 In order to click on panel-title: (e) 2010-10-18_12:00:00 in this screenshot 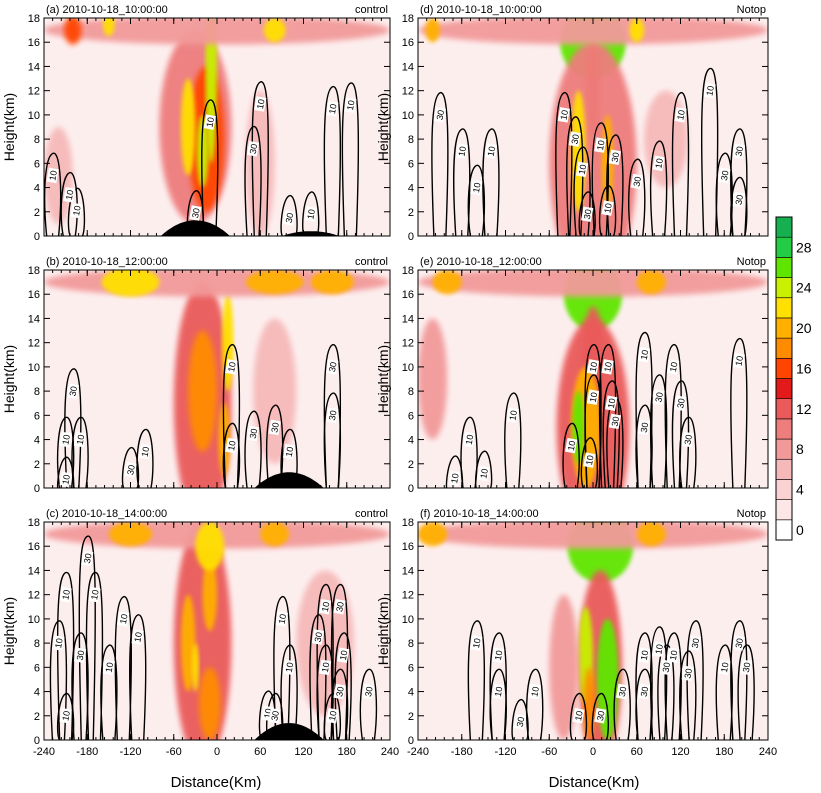, I will do `click(481, 262)`.